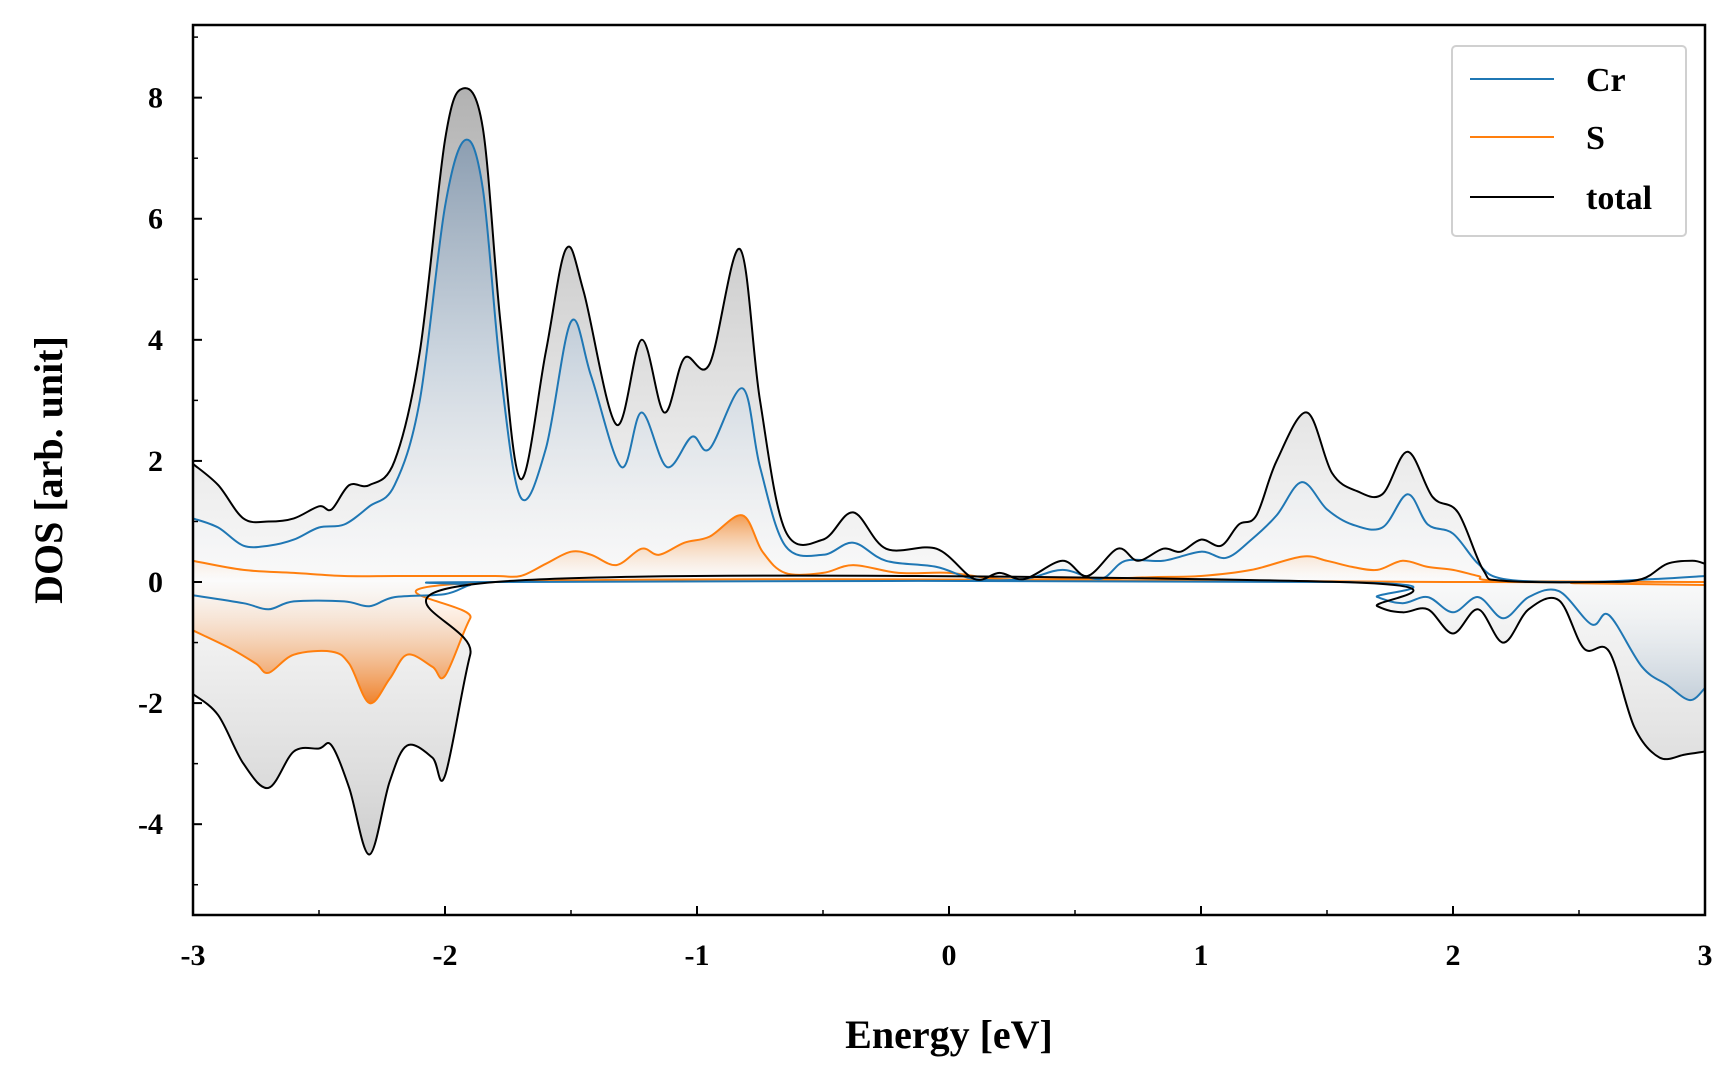 The height and width of the screenshot is (1085, 1728). I want to click on x-tick-label: -2, so click(445, 955).